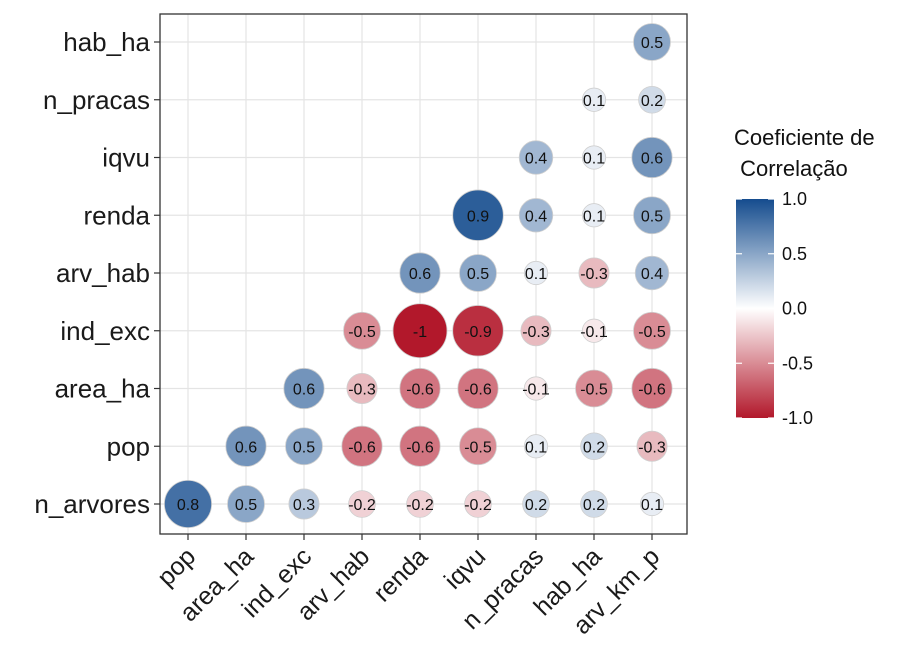 The image size is (920, 658). Describe the element at coordinates (176, 566) in the screenshot. I see `x-axis-label: pop` at that location.